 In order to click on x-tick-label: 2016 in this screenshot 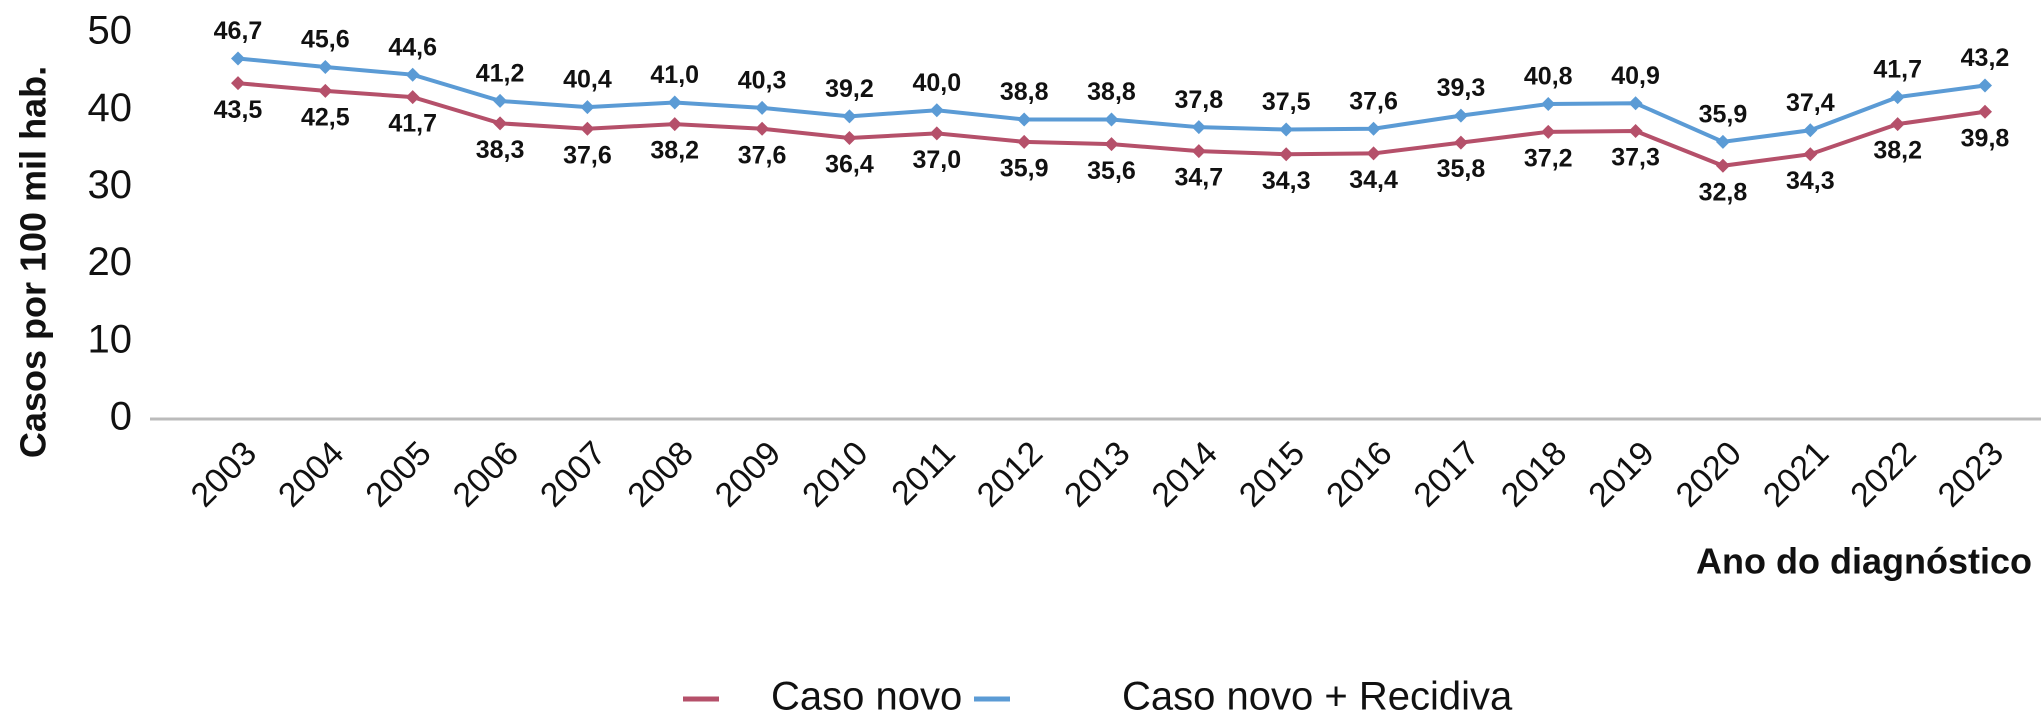, I will do `click(1359, 474)`.